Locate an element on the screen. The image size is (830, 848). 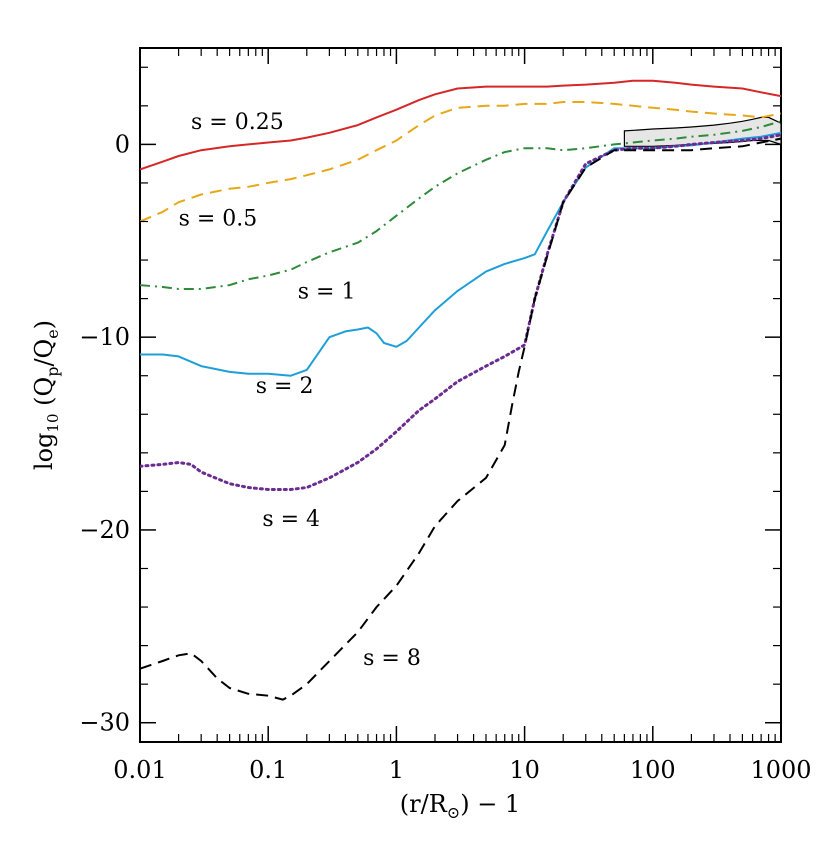
y-tick-label: −20 is located at coordinates (104, 530).